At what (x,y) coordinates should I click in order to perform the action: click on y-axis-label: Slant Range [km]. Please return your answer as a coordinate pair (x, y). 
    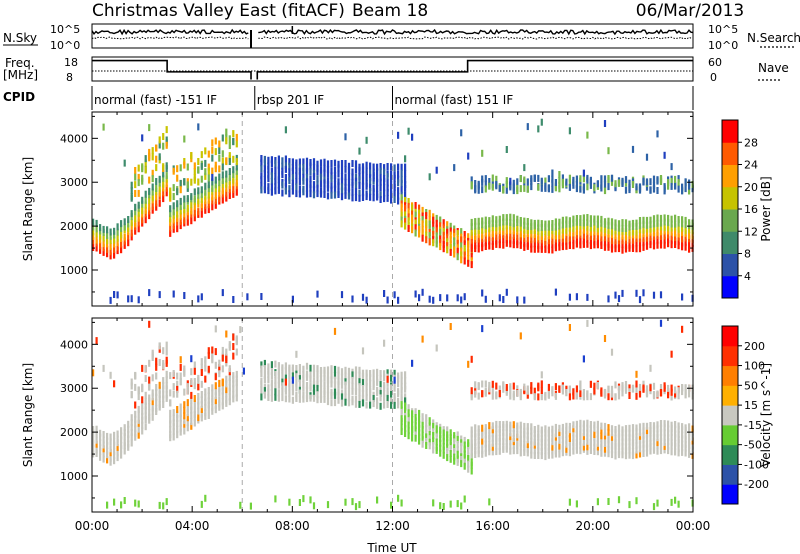
    Looking at the image, I should click on (28, 415).